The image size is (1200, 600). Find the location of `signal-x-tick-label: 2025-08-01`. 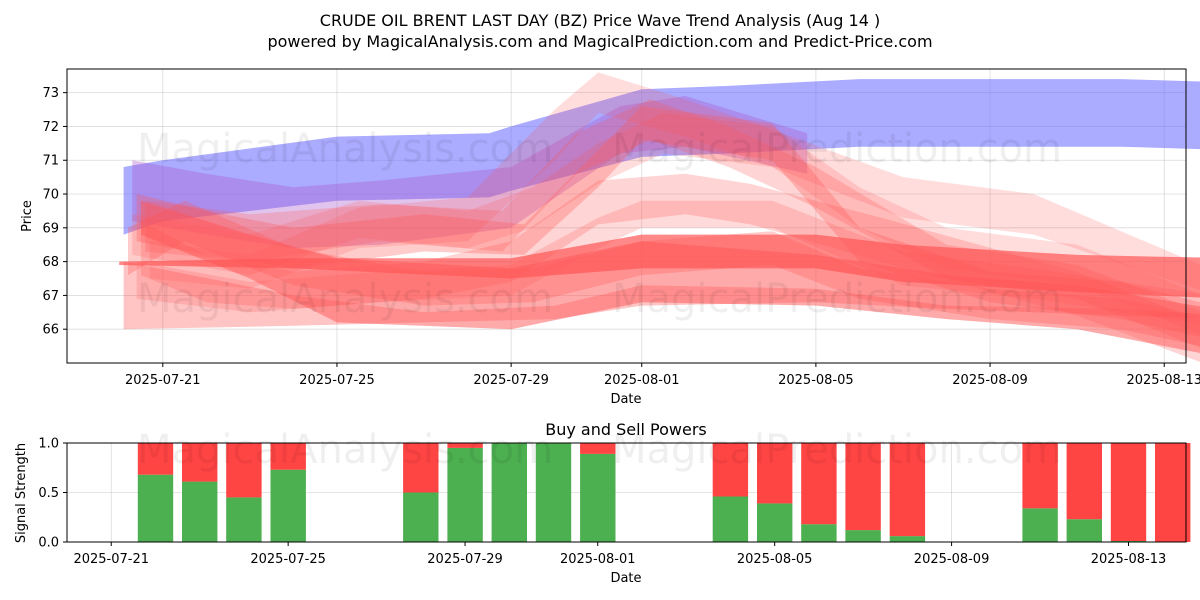

signal-x-tick-label: 2025-08-01 is located at coordinates (598, 559).